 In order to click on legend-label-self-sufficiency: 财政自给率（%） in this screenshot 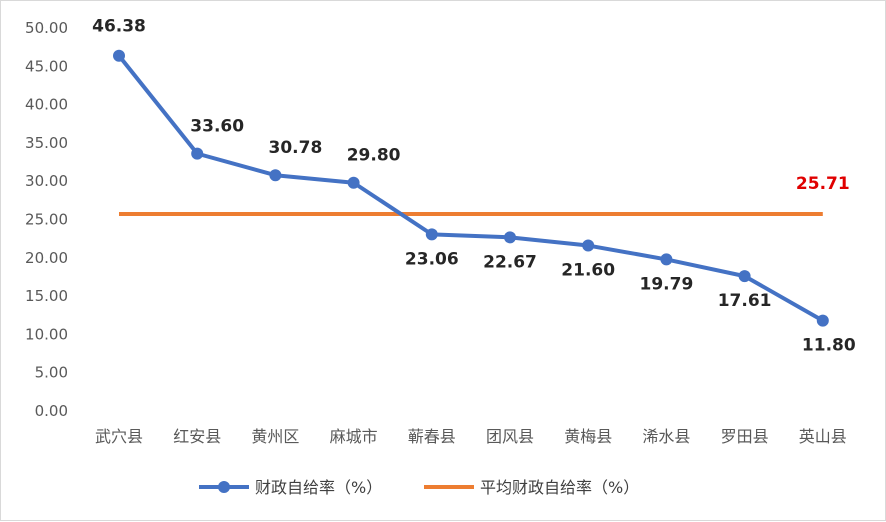, I will do `click(318, 487)`.